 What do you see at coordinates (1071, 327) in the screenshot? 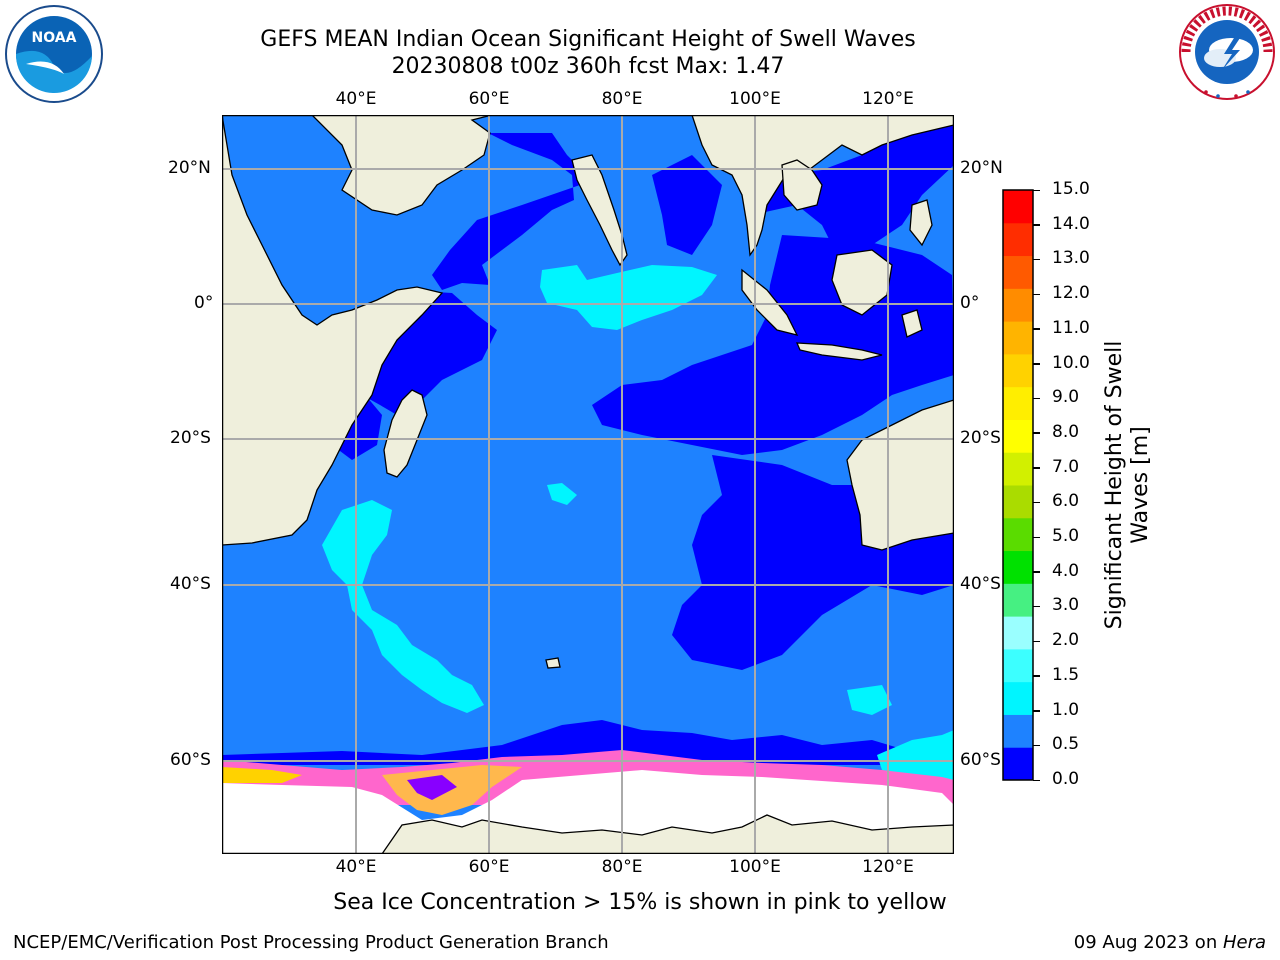
I see `colorbar-tick-label: 11.0` at bounding box center [1071, 327].